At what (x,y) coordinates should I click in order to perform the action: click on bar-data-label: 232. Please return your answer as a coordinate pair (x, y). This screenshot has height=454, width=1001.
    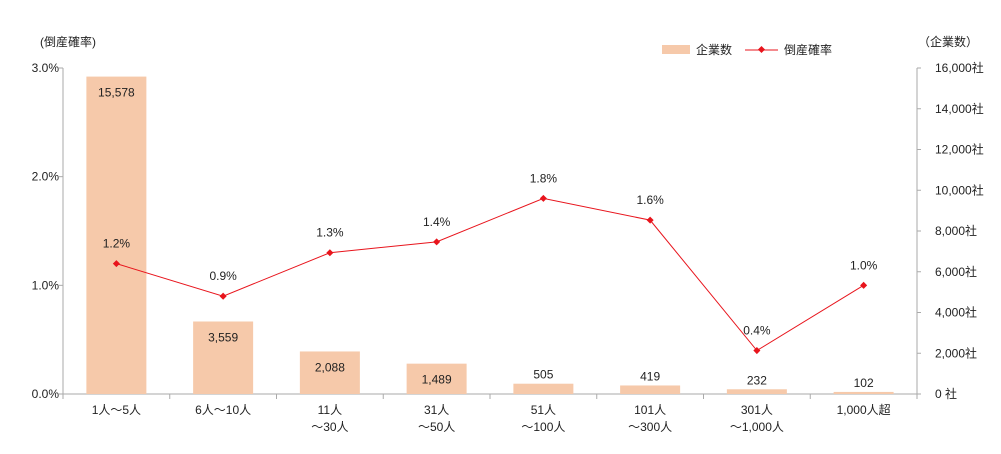
    Looking at the image, I should click on (757, 380).